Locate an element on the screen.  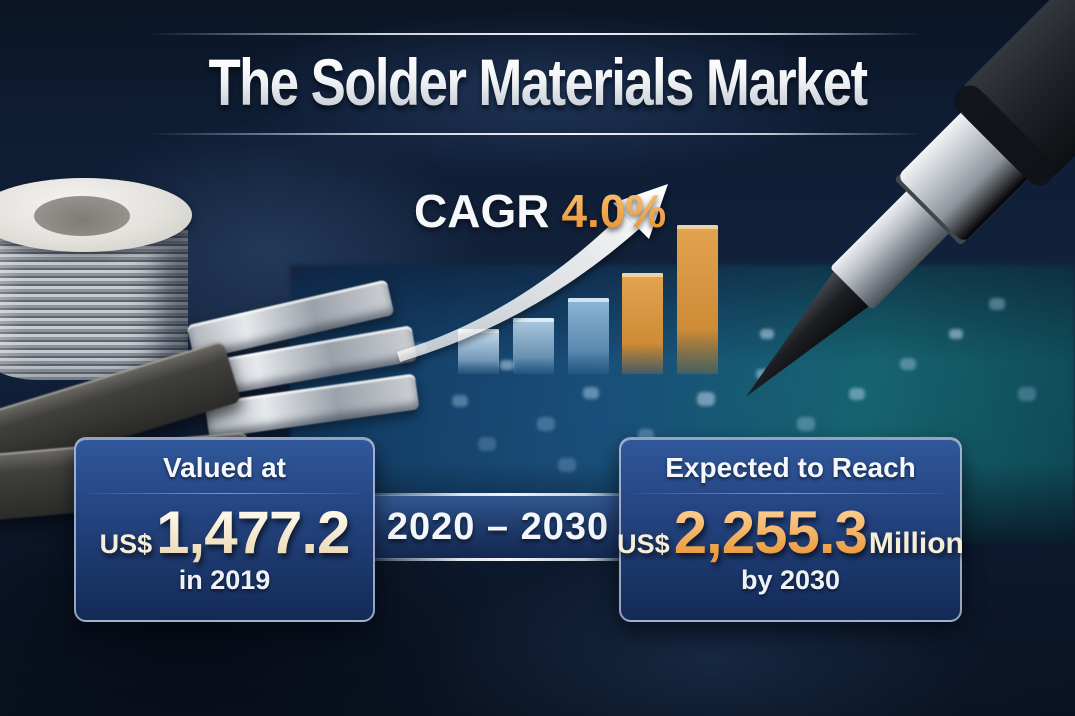
valued-card: Valued at US$ 1,477.2 in 2019 is located at coordinates (224, 529).